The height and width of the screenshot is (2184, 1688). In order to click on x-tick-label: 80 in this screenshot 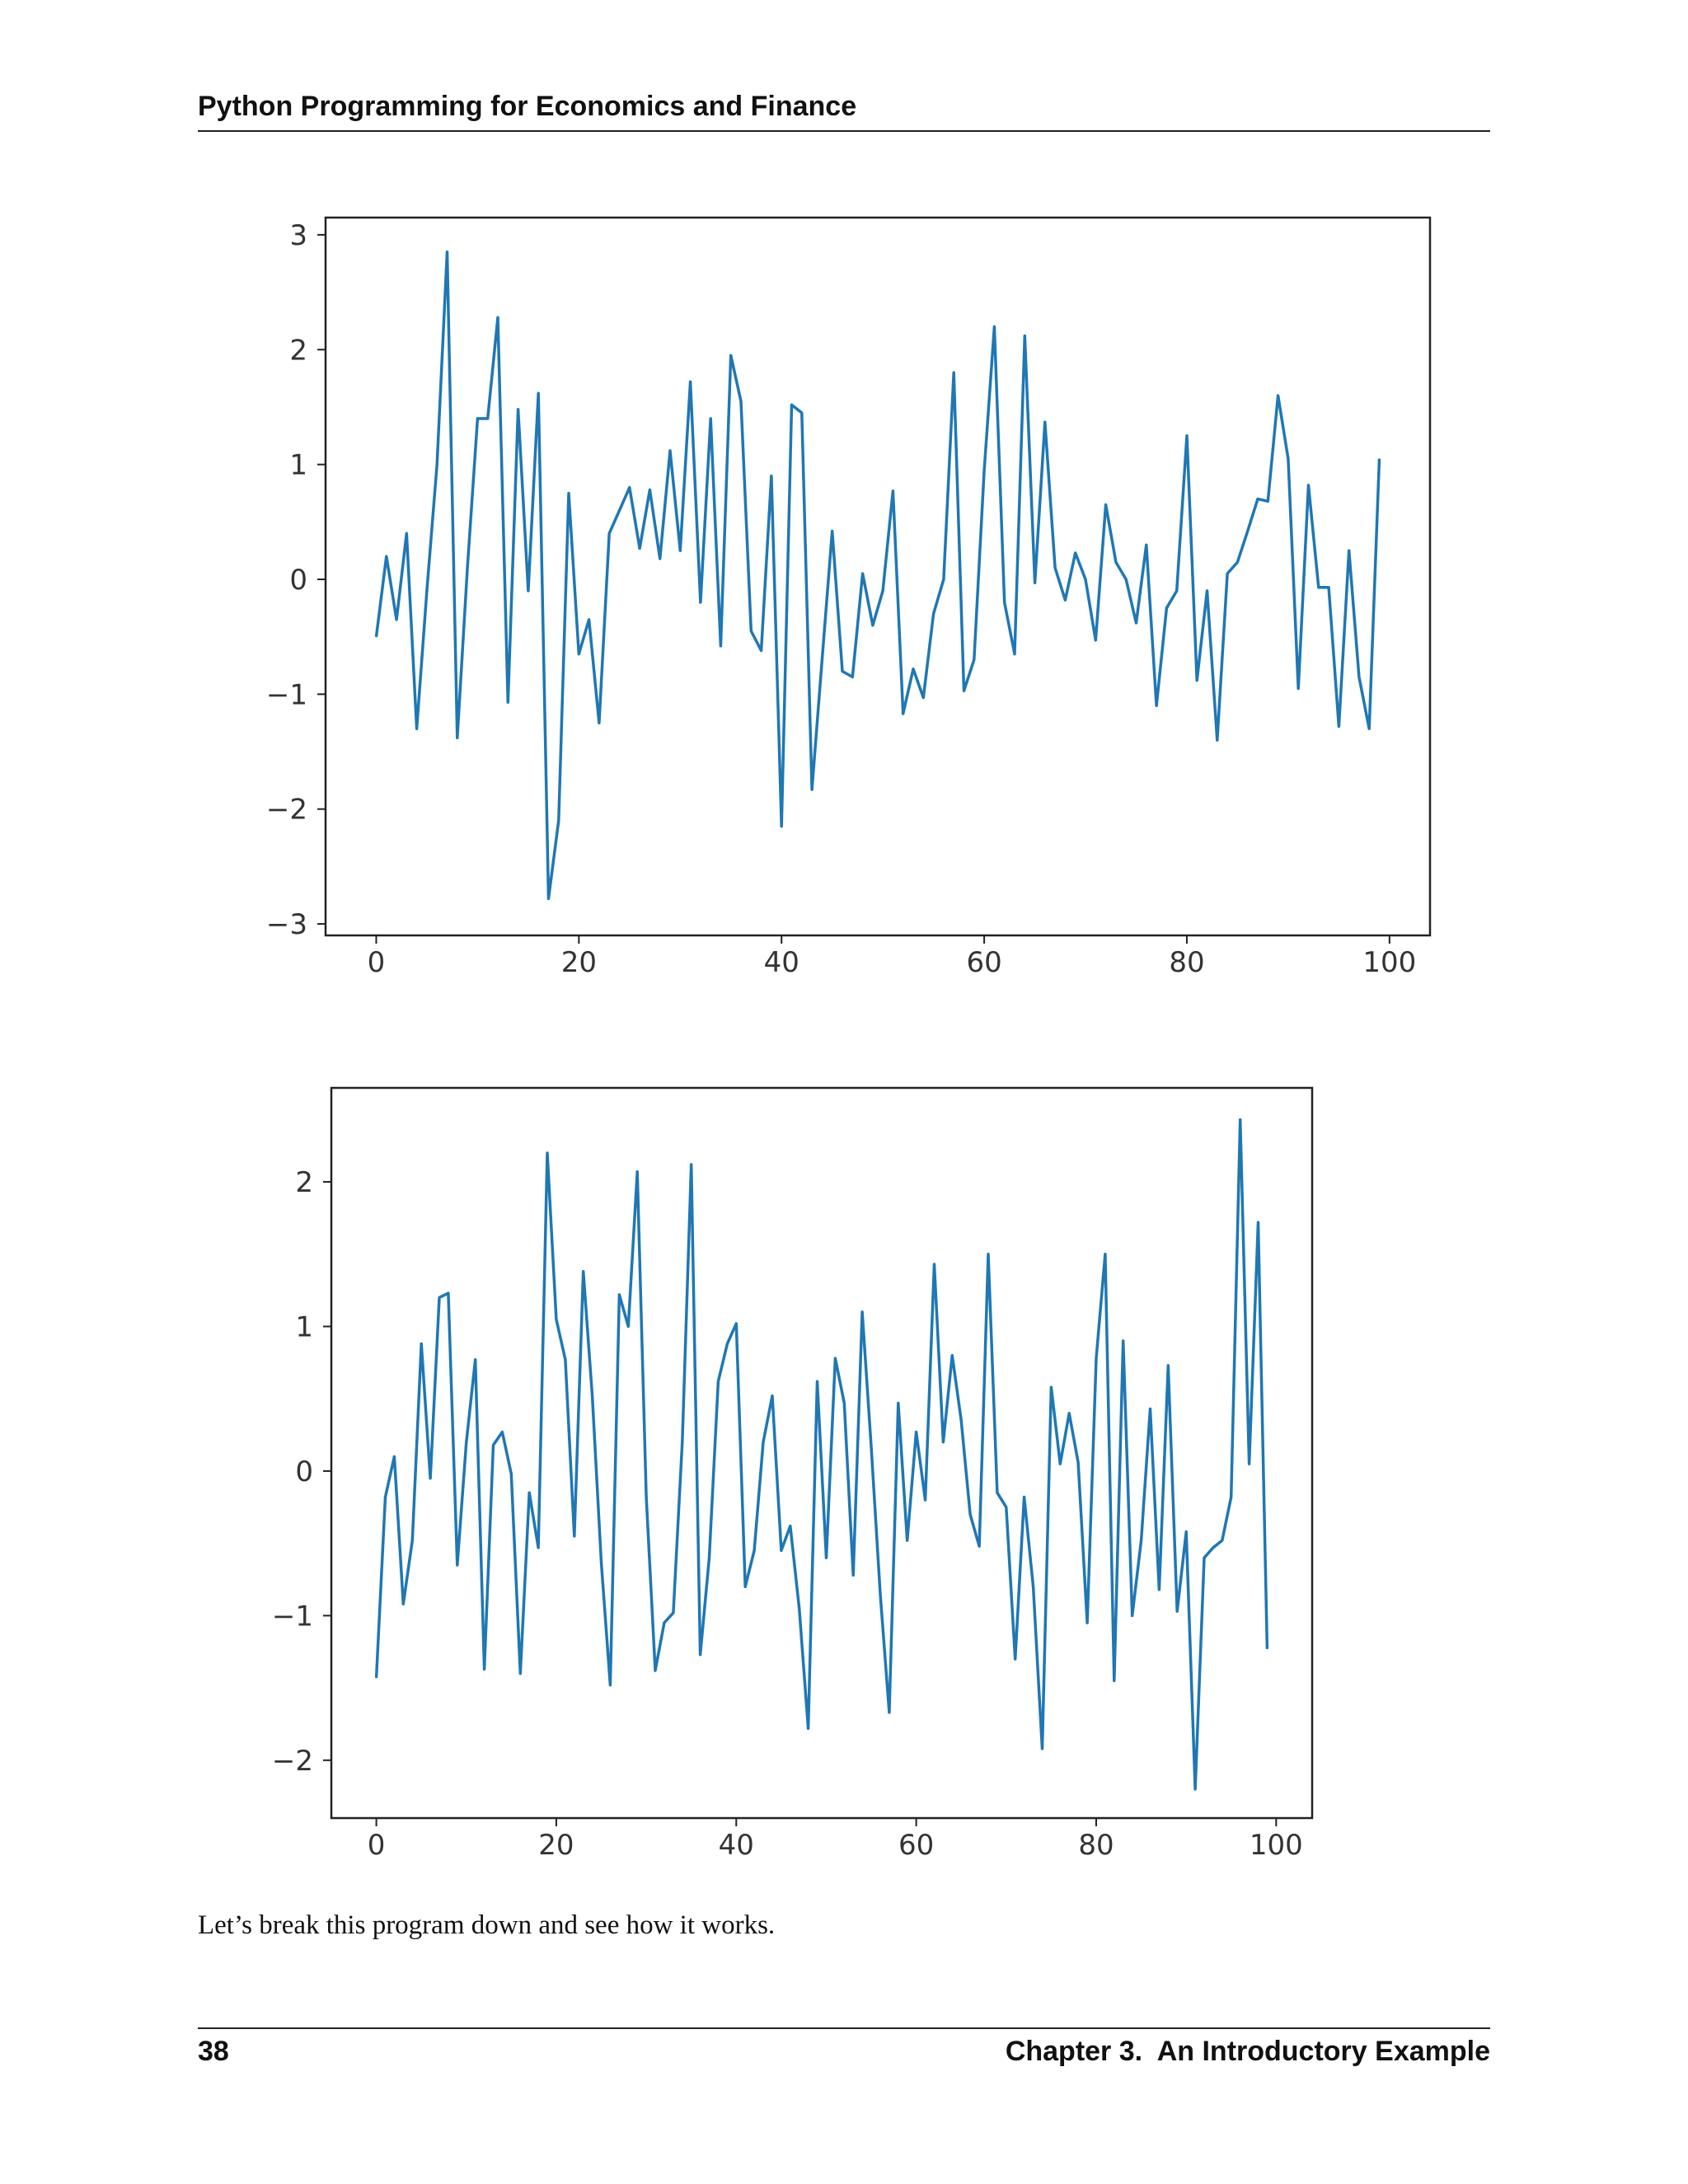, I will do `click(1187, 962)`.